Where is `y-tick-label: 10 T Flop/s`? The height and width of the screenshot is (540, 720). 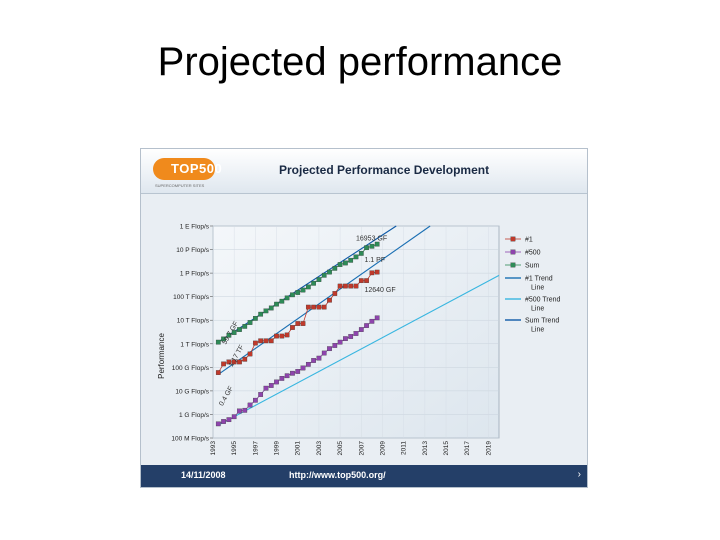 y-tick-label: 10 T Flop/s is located at coordinates (193, 321).